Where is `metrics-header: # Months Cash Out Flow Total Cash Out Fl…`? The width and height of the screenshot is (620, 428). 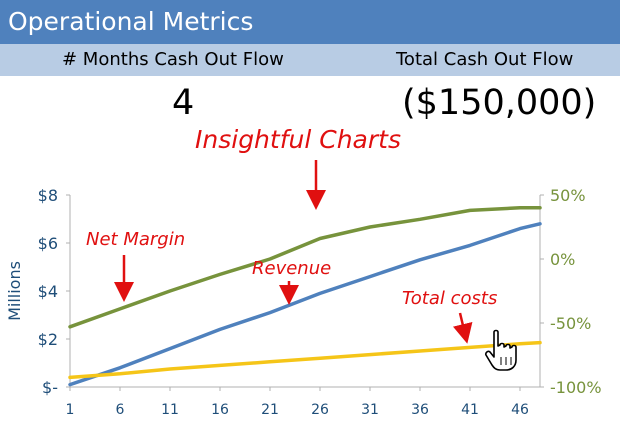 metrics-header: # Months Cash Out Flow Total Cash Out Fl… is located at coordinates (310, 60).